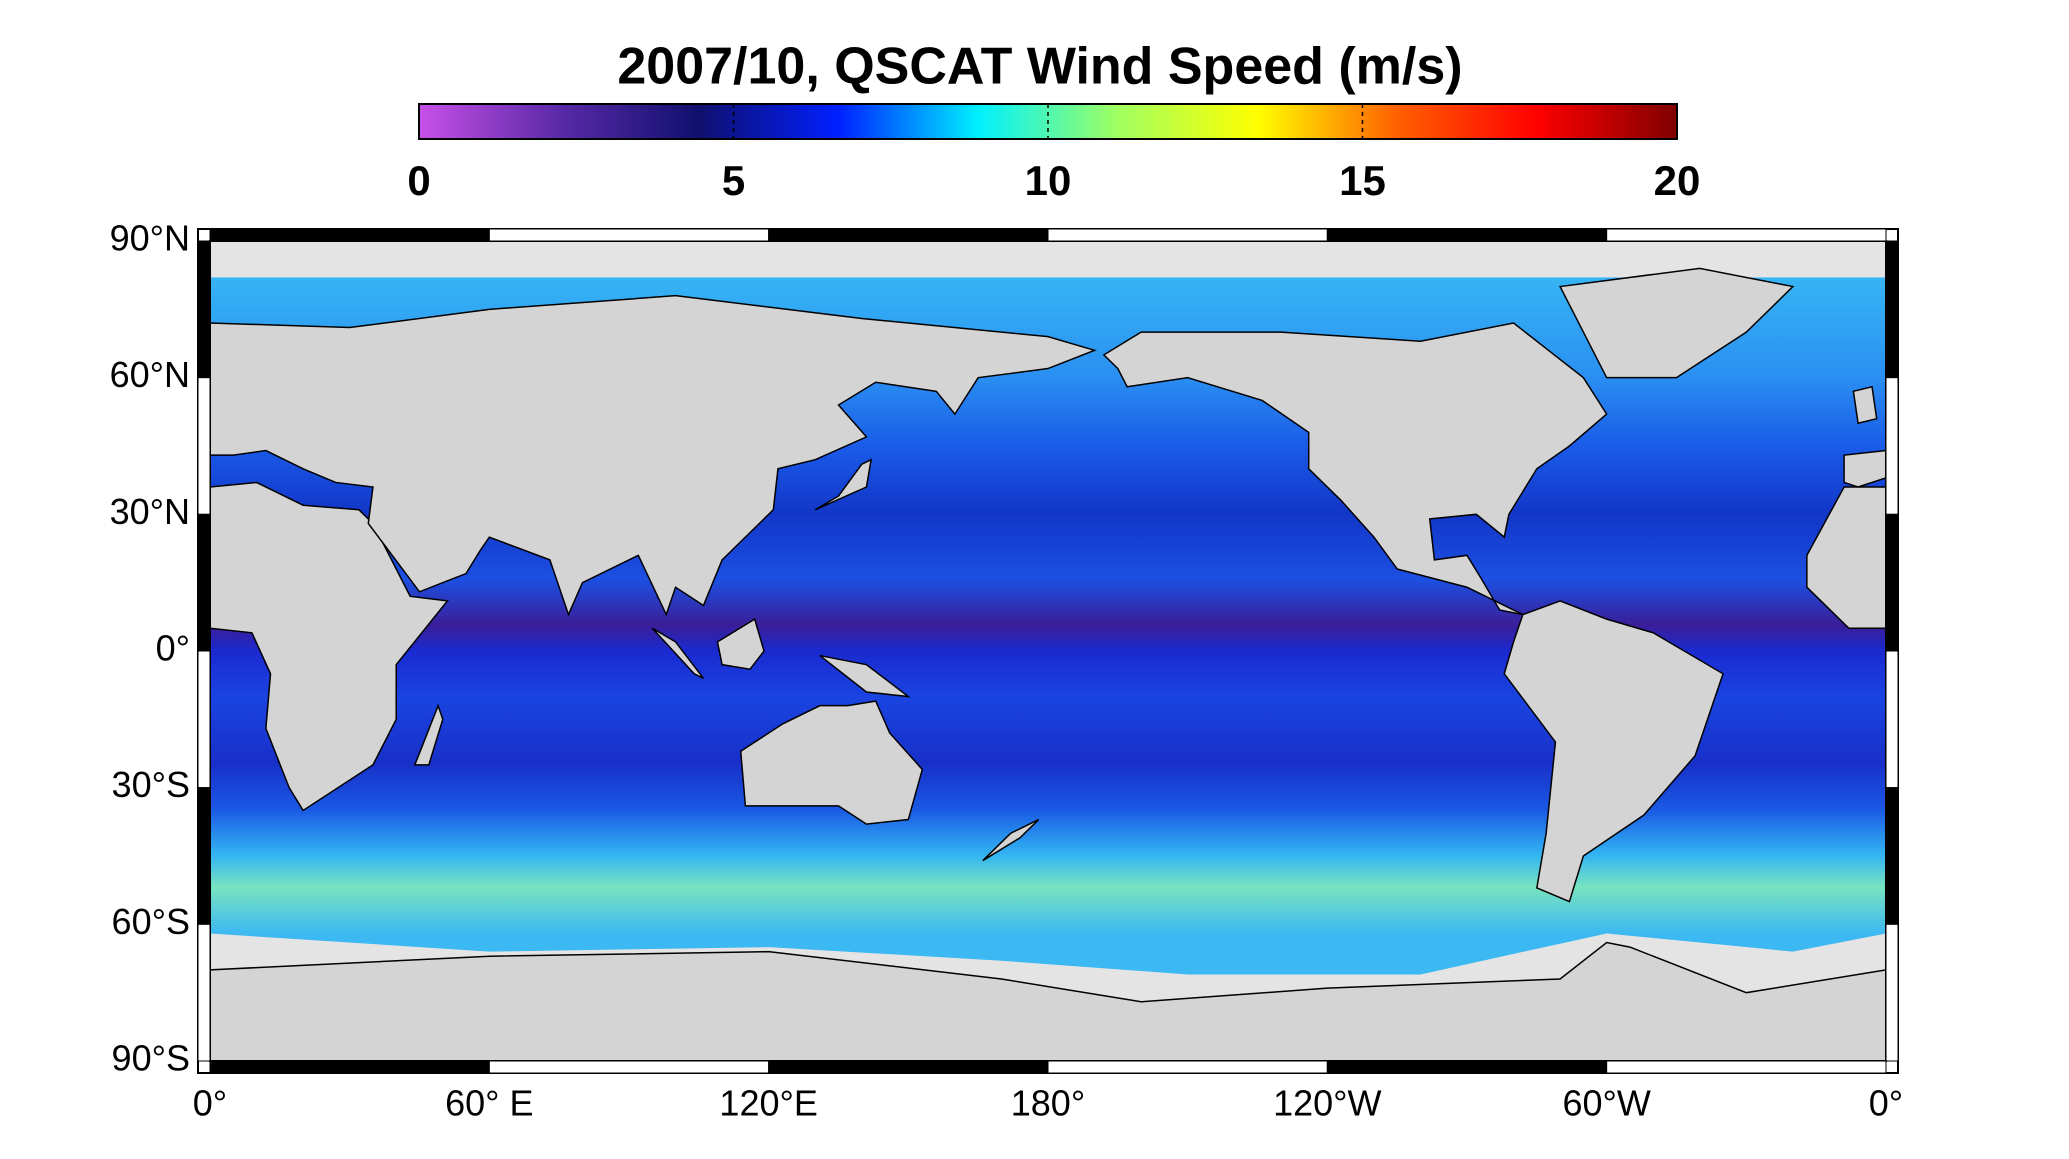 Image resolution: width=2069 pixels, height=1159 pixels. I want to click on x-tick-label: 60° E, so click(489, 1103).